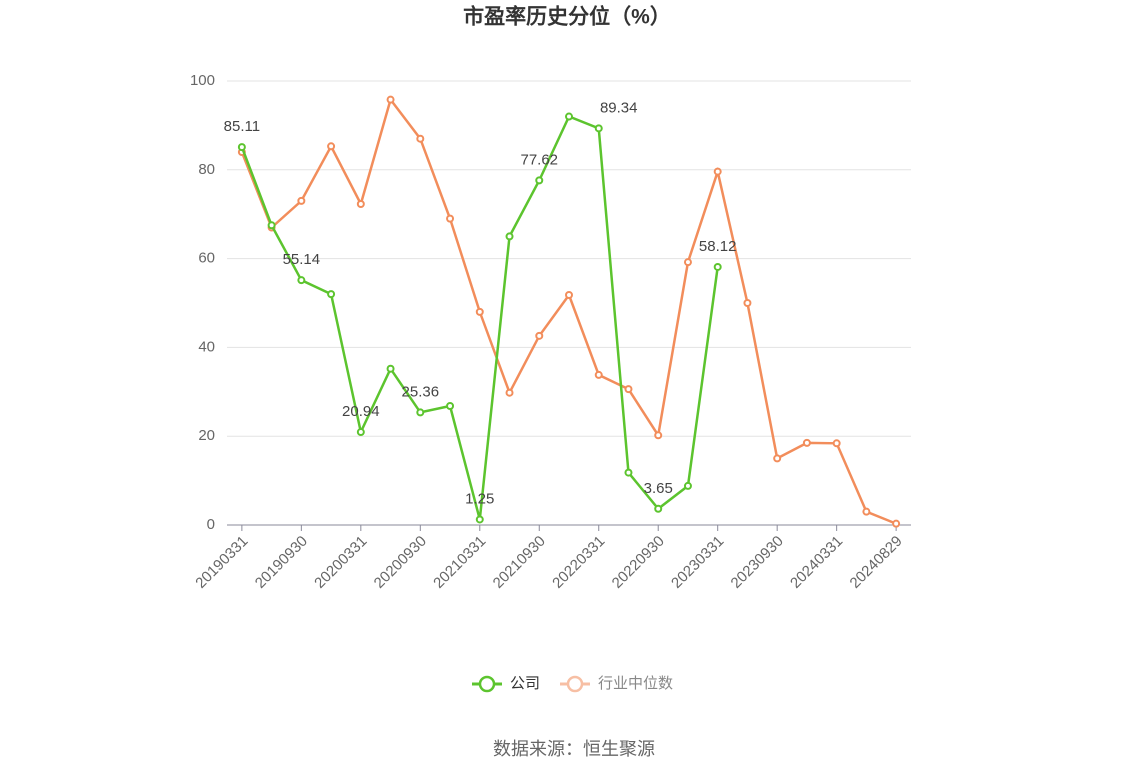 Image resolution: width=1147 pixels, height=776 pixels. I want to click on x-tick-label: 20220331, so click(578, 562).